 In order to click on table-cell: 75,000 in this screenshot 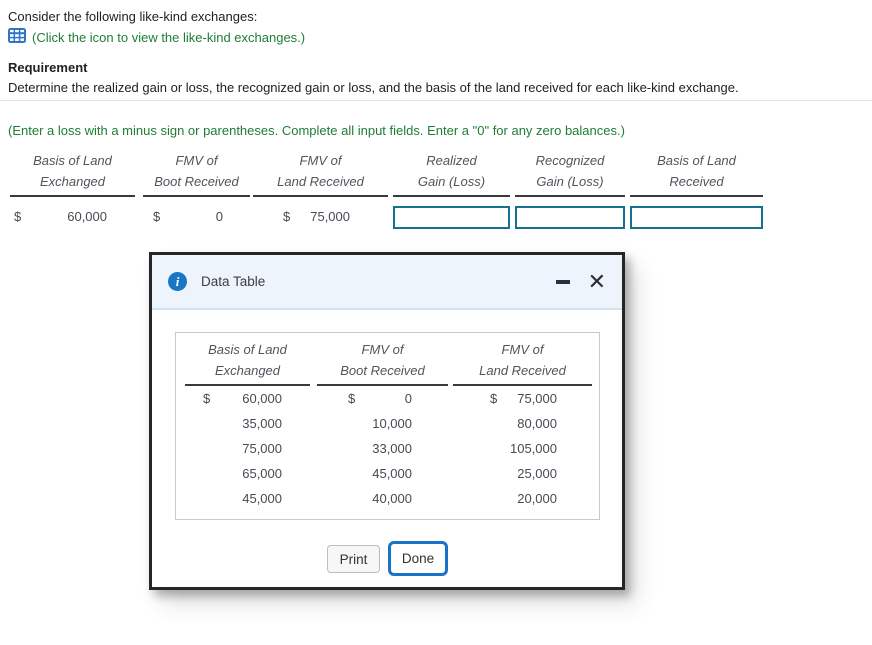, I will do `click(247, 448)`.